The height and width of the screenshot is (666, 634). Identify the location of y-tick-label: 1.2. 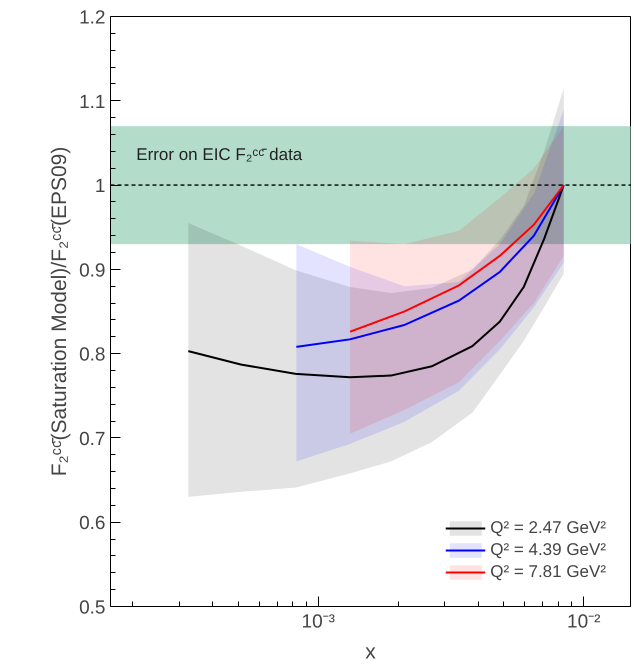
(92, 18).